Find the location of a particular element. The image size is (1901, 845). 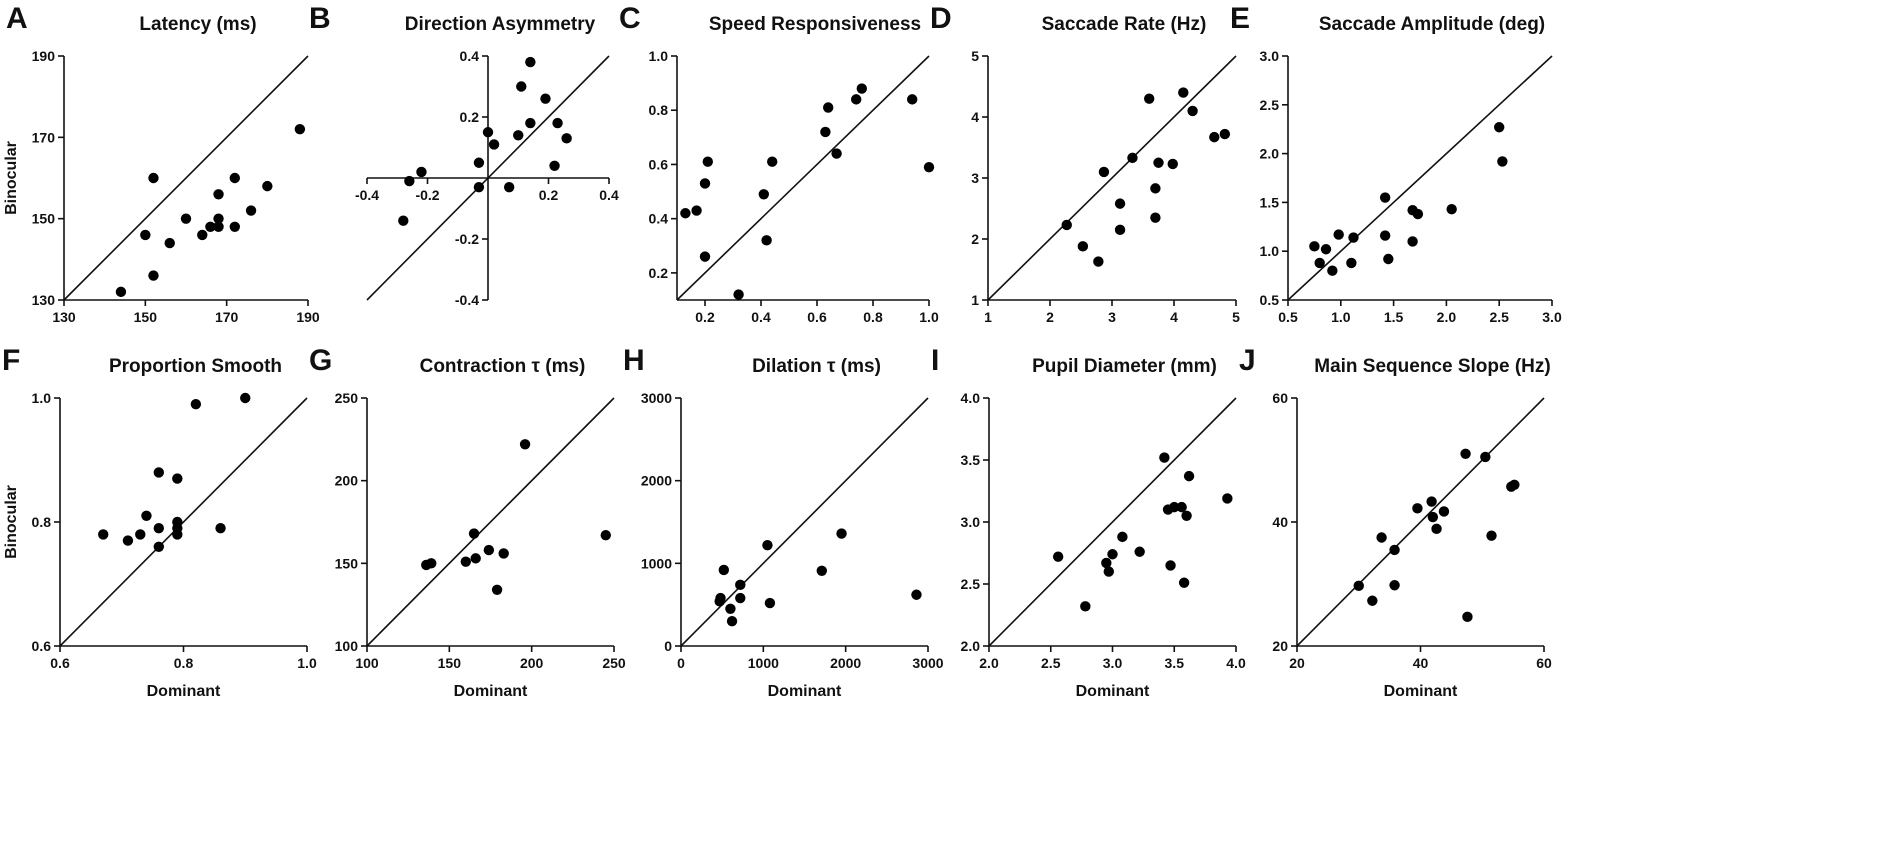

panel-letter: D is located at coordinates (941, 18).